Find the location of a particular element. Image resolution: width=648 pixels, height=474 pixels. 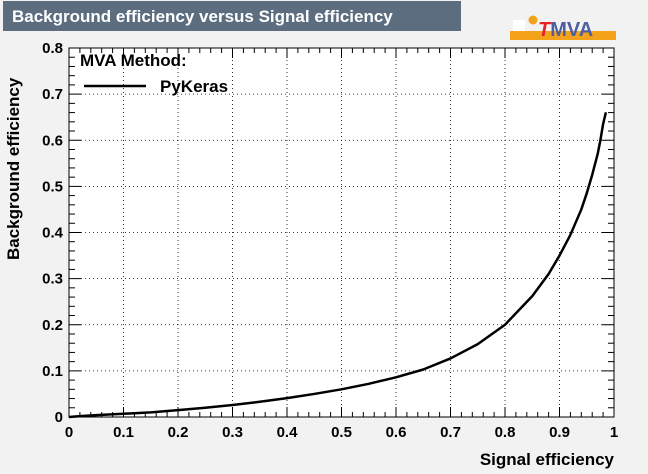

svg-text: TMVA is located at coordinates (565, 30).